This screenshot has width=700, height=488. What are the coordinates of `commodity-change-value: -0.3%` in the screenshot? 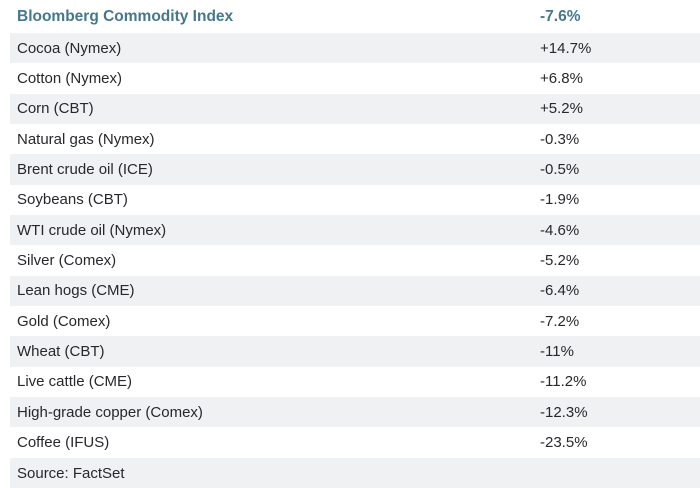 It's located at (560, 139).